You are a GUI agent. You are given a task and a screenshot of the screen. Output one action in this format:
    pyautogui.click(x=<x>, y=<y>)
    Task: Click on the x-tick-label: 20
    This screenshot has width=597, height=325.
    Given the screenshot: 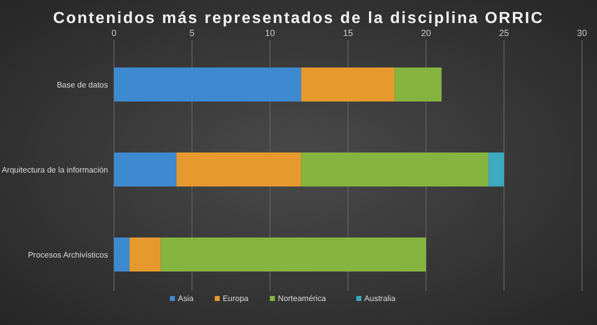 What is the action you would take?
    pyautogui.click(x=426, y=33)
    